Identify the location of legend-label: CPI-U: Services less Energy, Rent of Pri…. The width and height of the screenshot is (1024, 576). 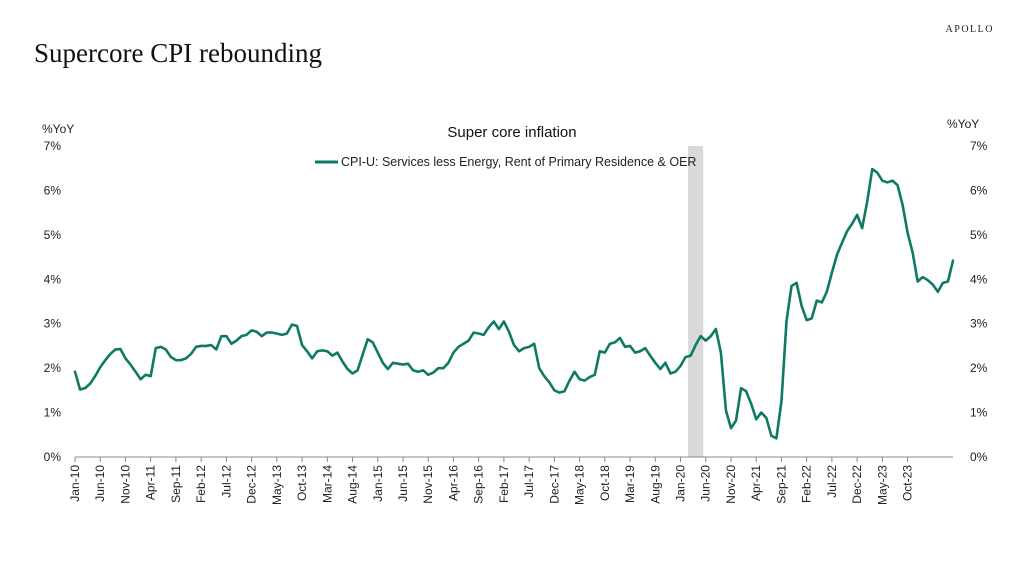
(518, 162).